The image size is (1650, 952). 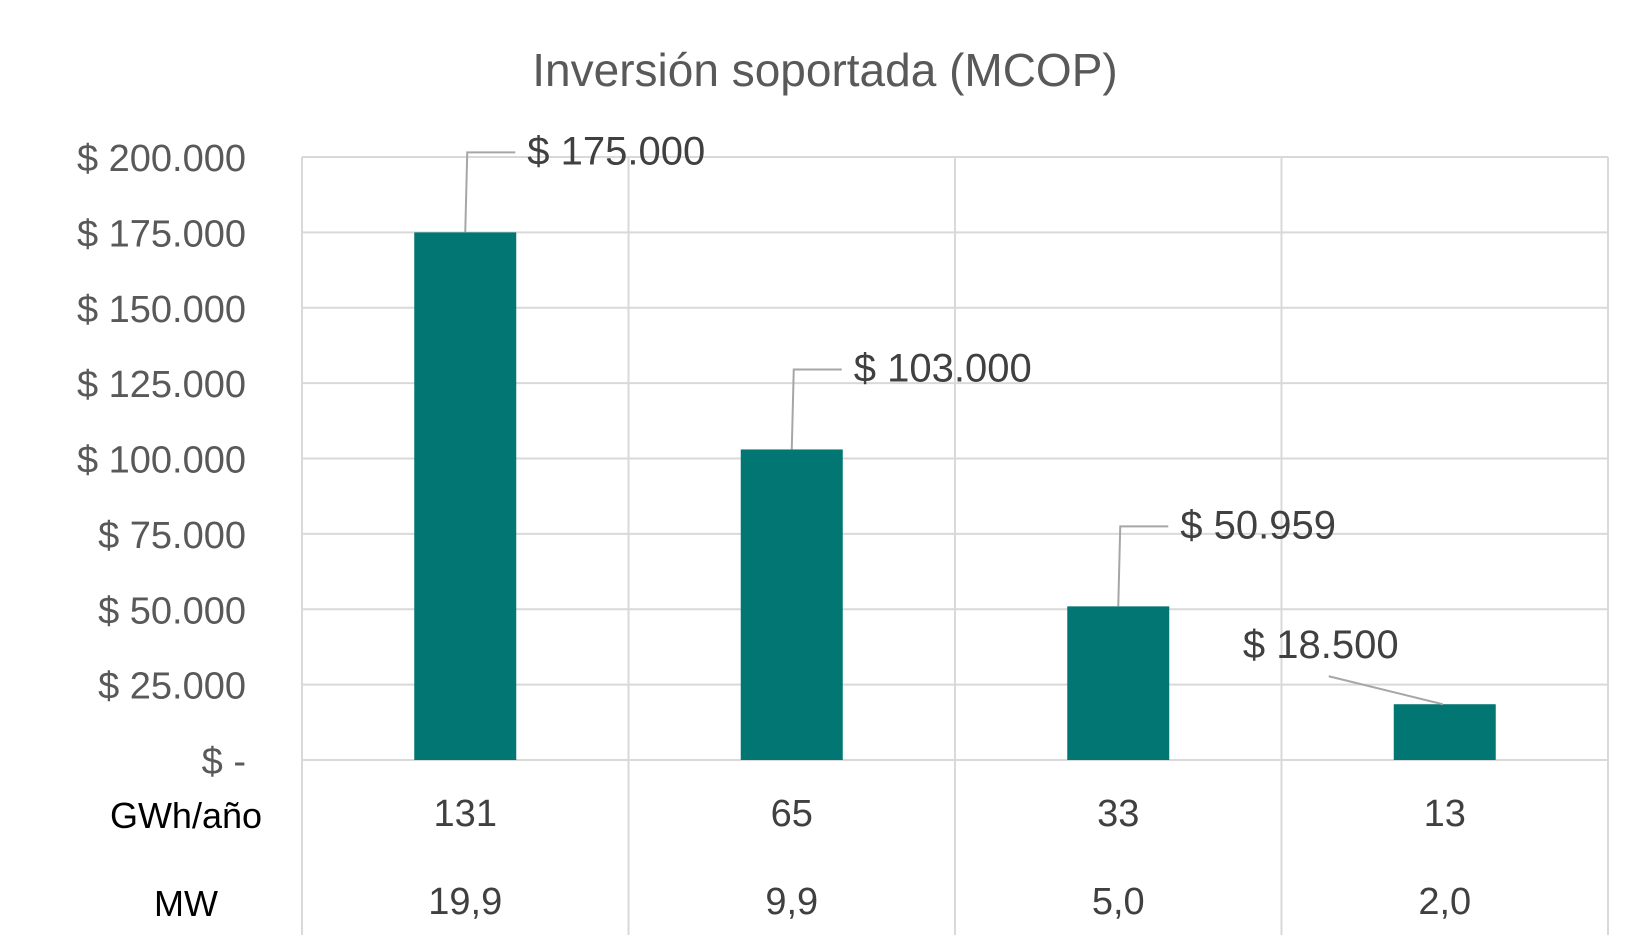 I want to click on y-tick-label: $ 100.000, so click(x=161, y=461).